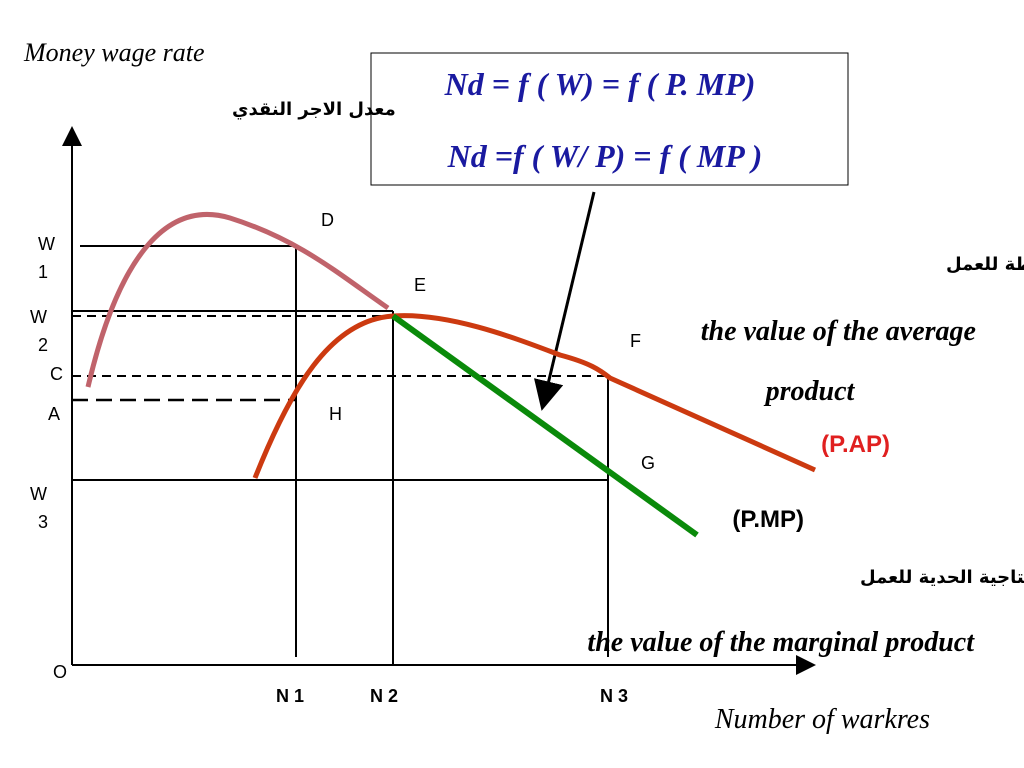 This screenshot has height=768, width=1024. I want to click on x-label: N 1, so click(290, 696).